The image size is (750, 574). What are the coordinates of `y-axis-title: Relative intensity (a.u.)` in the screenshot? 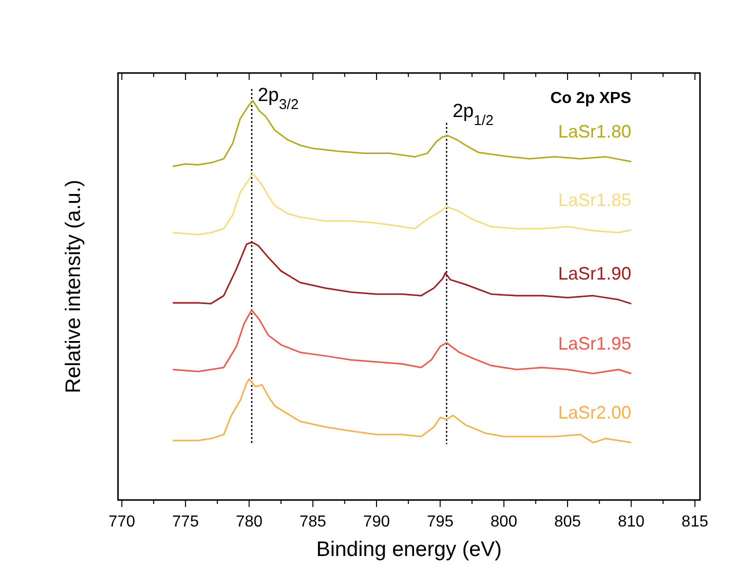 It's located at (73, 287).